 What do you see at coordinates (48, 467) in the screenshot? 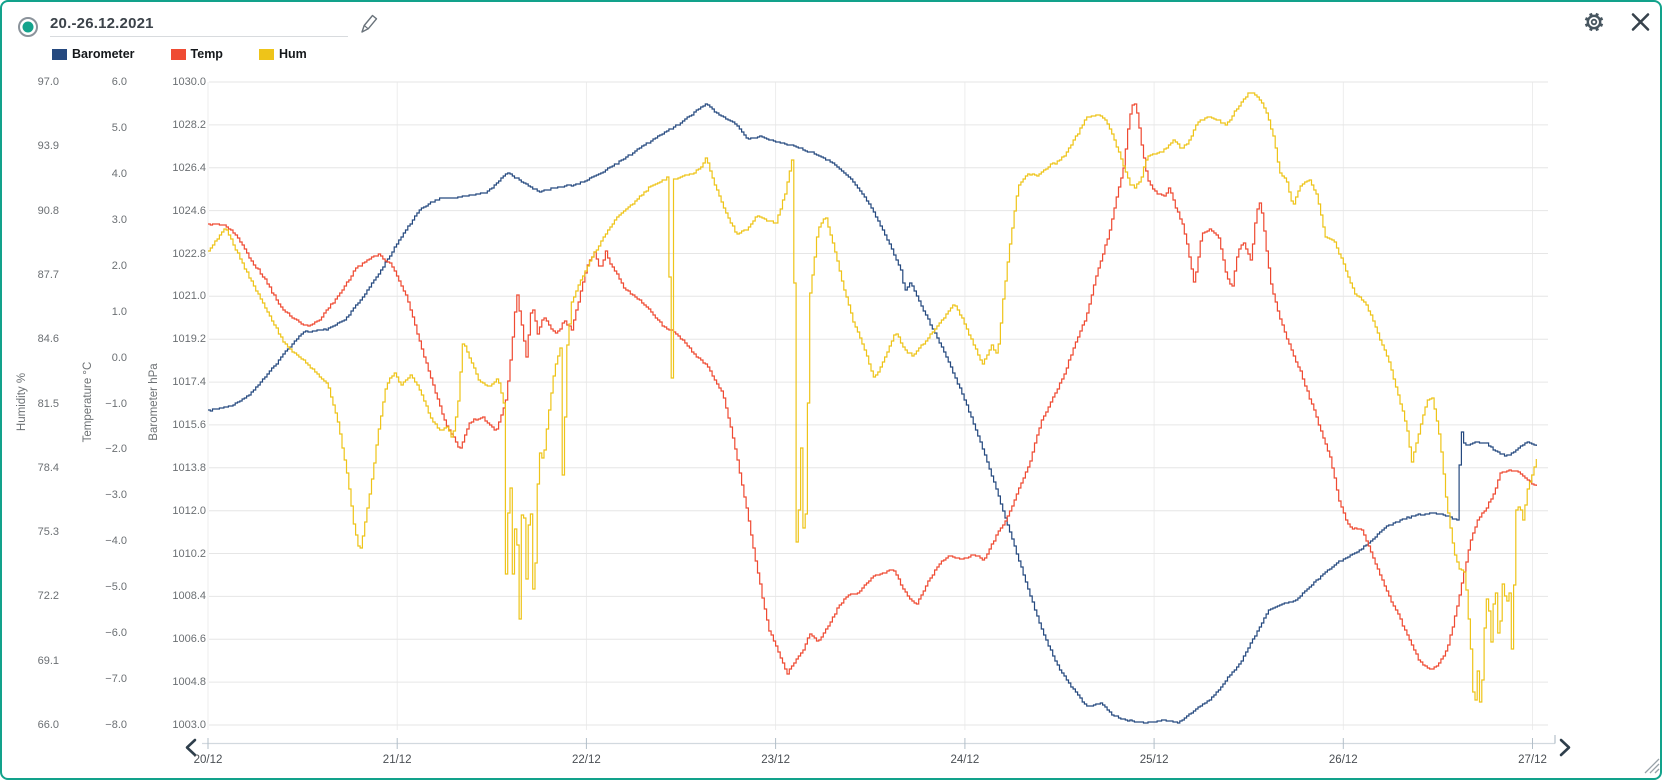
I see `y-tick-label-humidity: 78.4` at bounding box center [48, 467].